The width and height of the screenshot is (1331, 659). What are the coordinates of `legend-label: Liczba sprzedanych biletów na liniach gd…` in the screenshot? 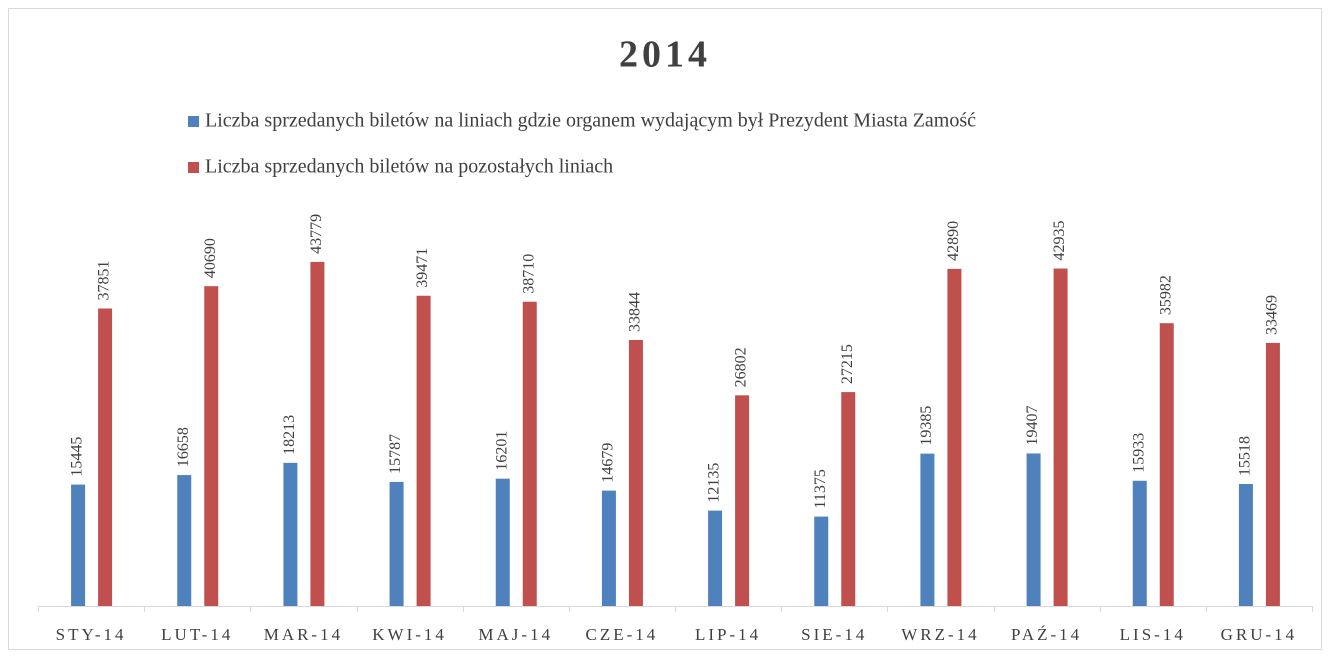 It's located at (590, 121).